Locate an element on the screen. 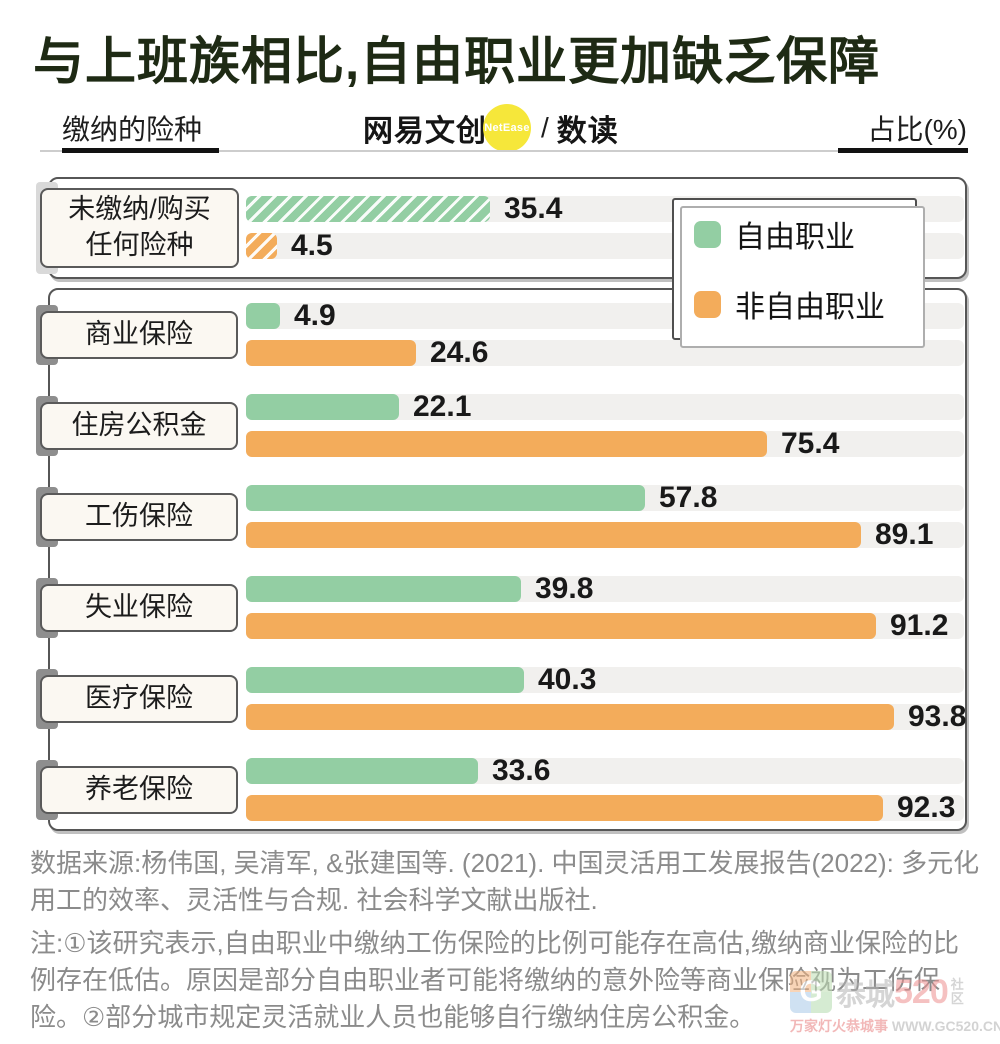 This screenshot has height=1044, width=1000. category-label-line: 未缴纳/购买 is located at coordinates (139, 209).